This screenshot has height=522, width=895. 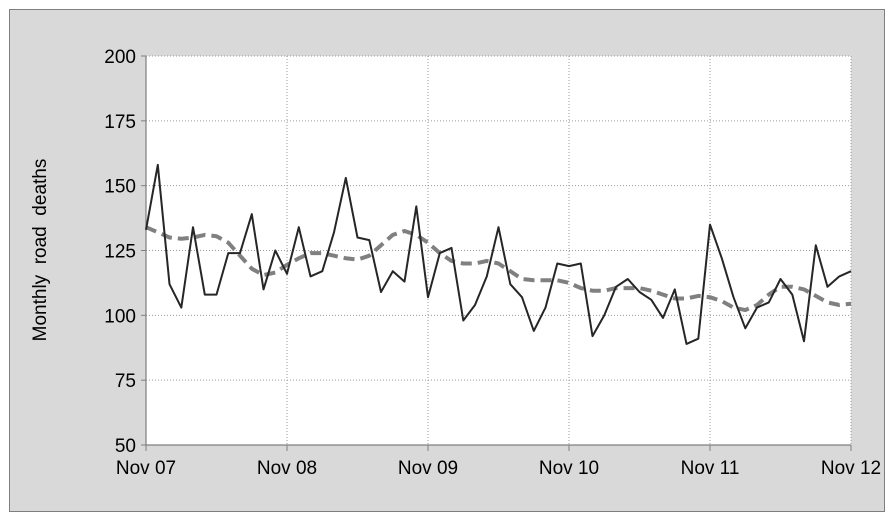 I want to click on y-axis-title: Monthly road deaths, so click(x=40, y=250).